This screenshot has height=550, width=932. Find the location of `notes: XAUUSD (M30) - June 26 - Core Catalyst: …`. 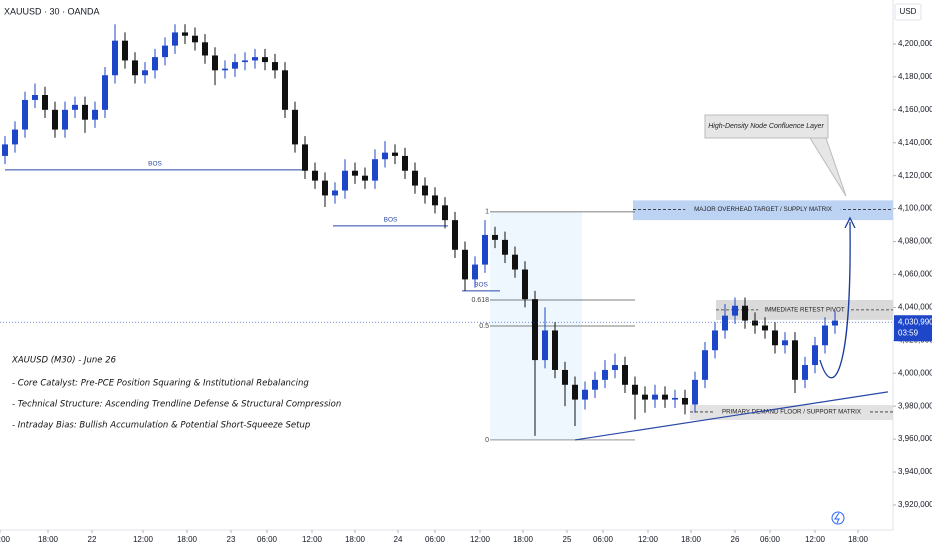

notes: XAUUSD (M30) - June 26 - Core Catalyst: … is located at coordinates (176, 393).